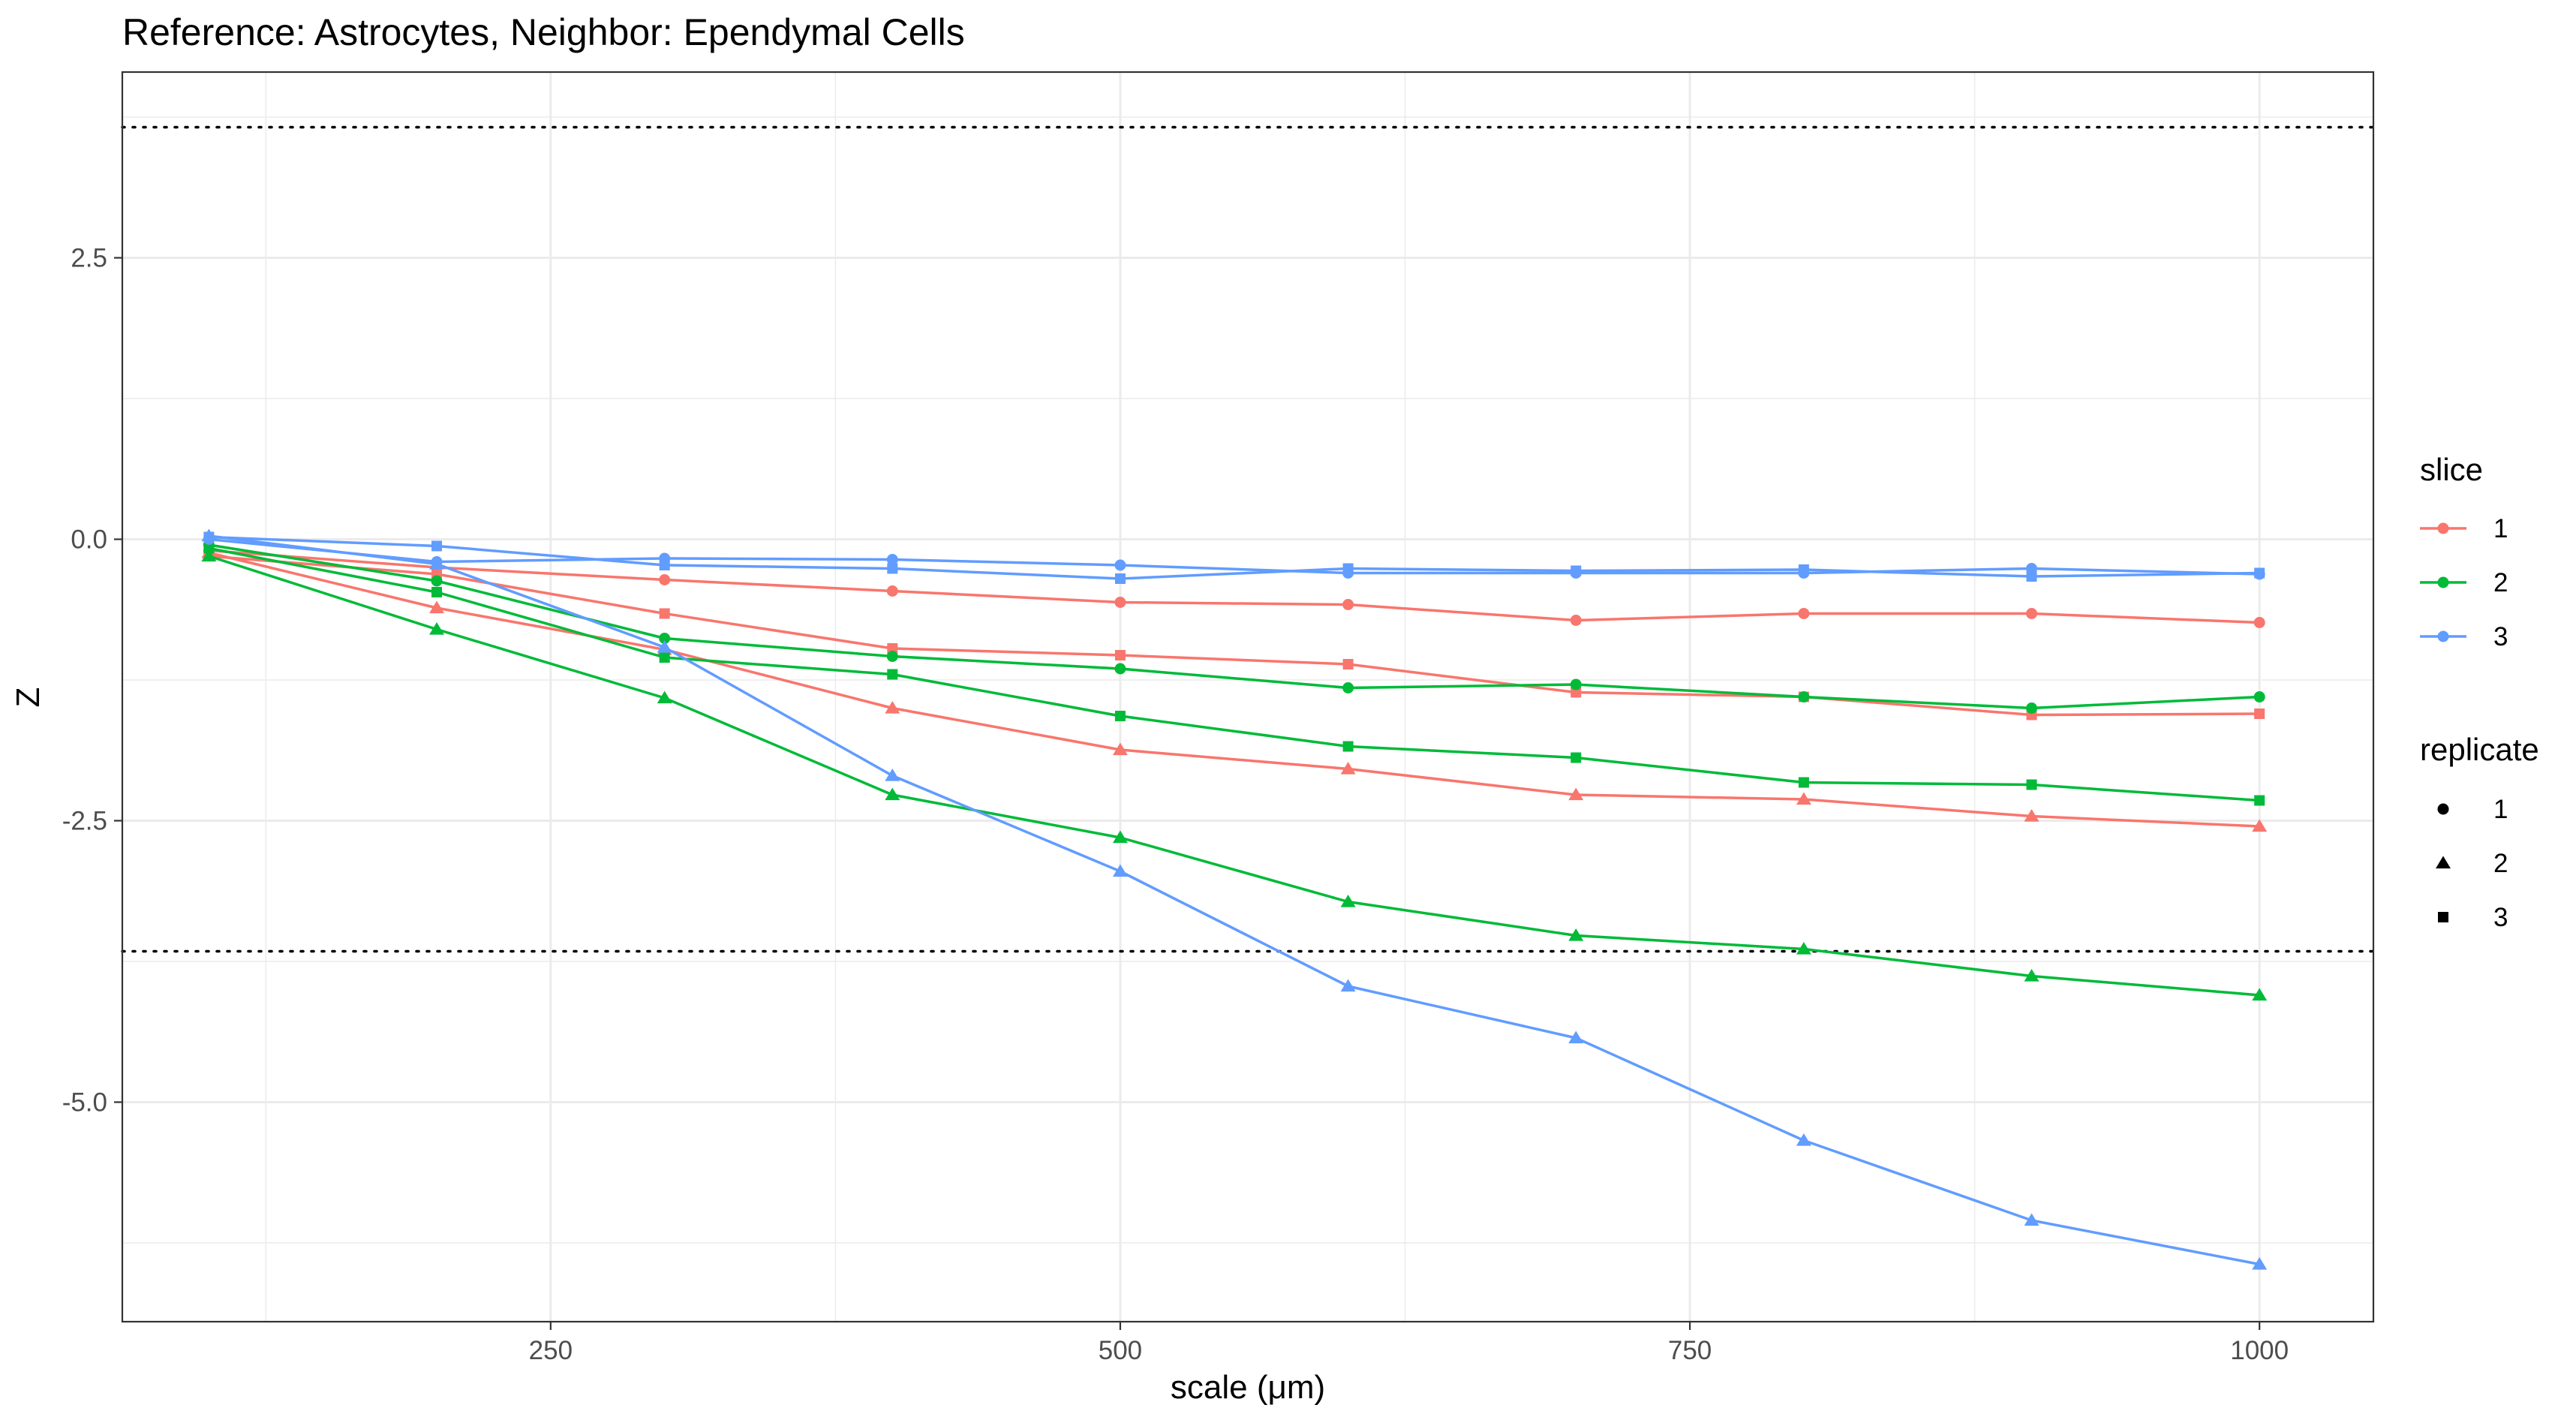 The height and width of the screenshot is (1420, 2576). Describe the element at coordinates (84, 821) in the screenshot. I see `y-tick-label: -2.5` at that location.